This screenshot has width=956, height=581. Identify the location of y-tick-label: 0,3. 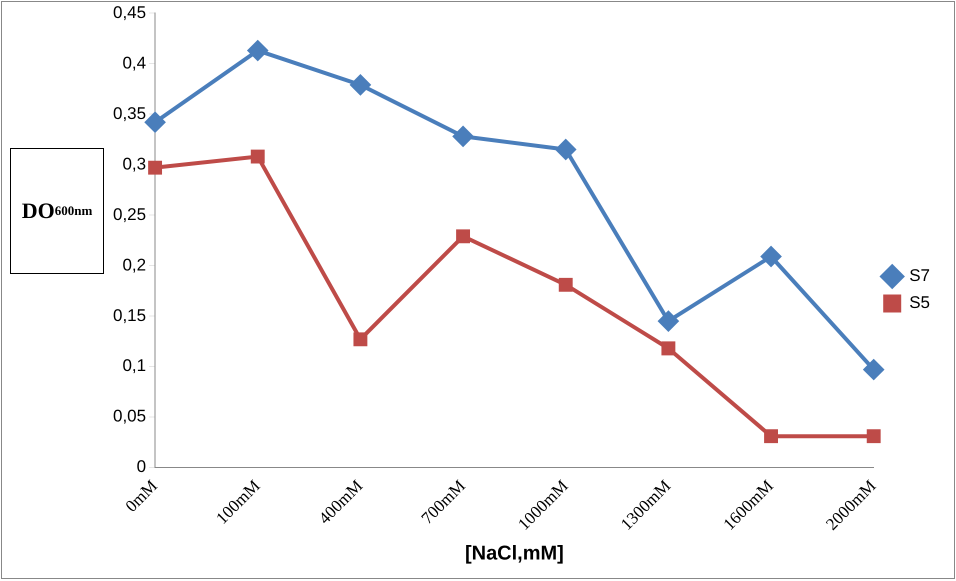
(134, 164).